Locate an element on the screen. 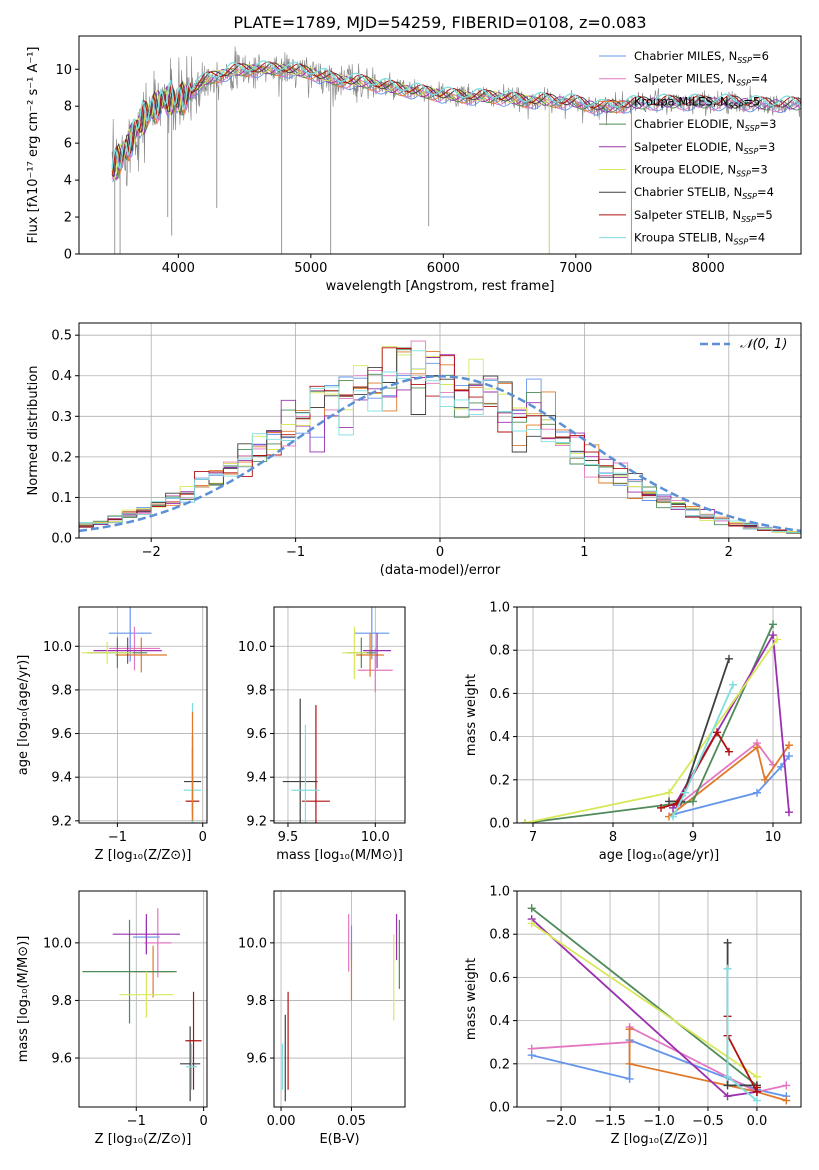  model-spectrum-salpeter-elodie is located at coordinates (456, 123).